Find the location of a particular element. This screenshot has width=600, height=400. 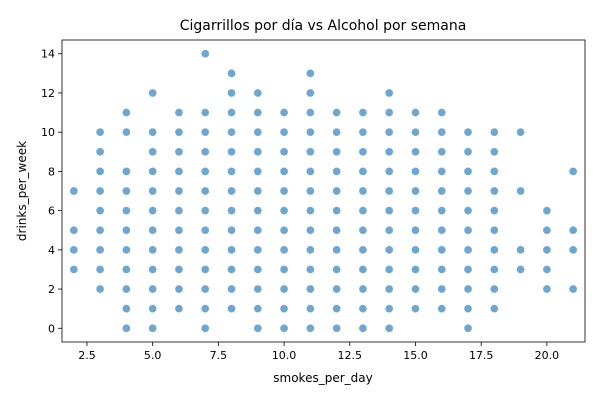

y-axis: 0 2 4 6 8 10 12 14 is located at coordinates (51, 191).